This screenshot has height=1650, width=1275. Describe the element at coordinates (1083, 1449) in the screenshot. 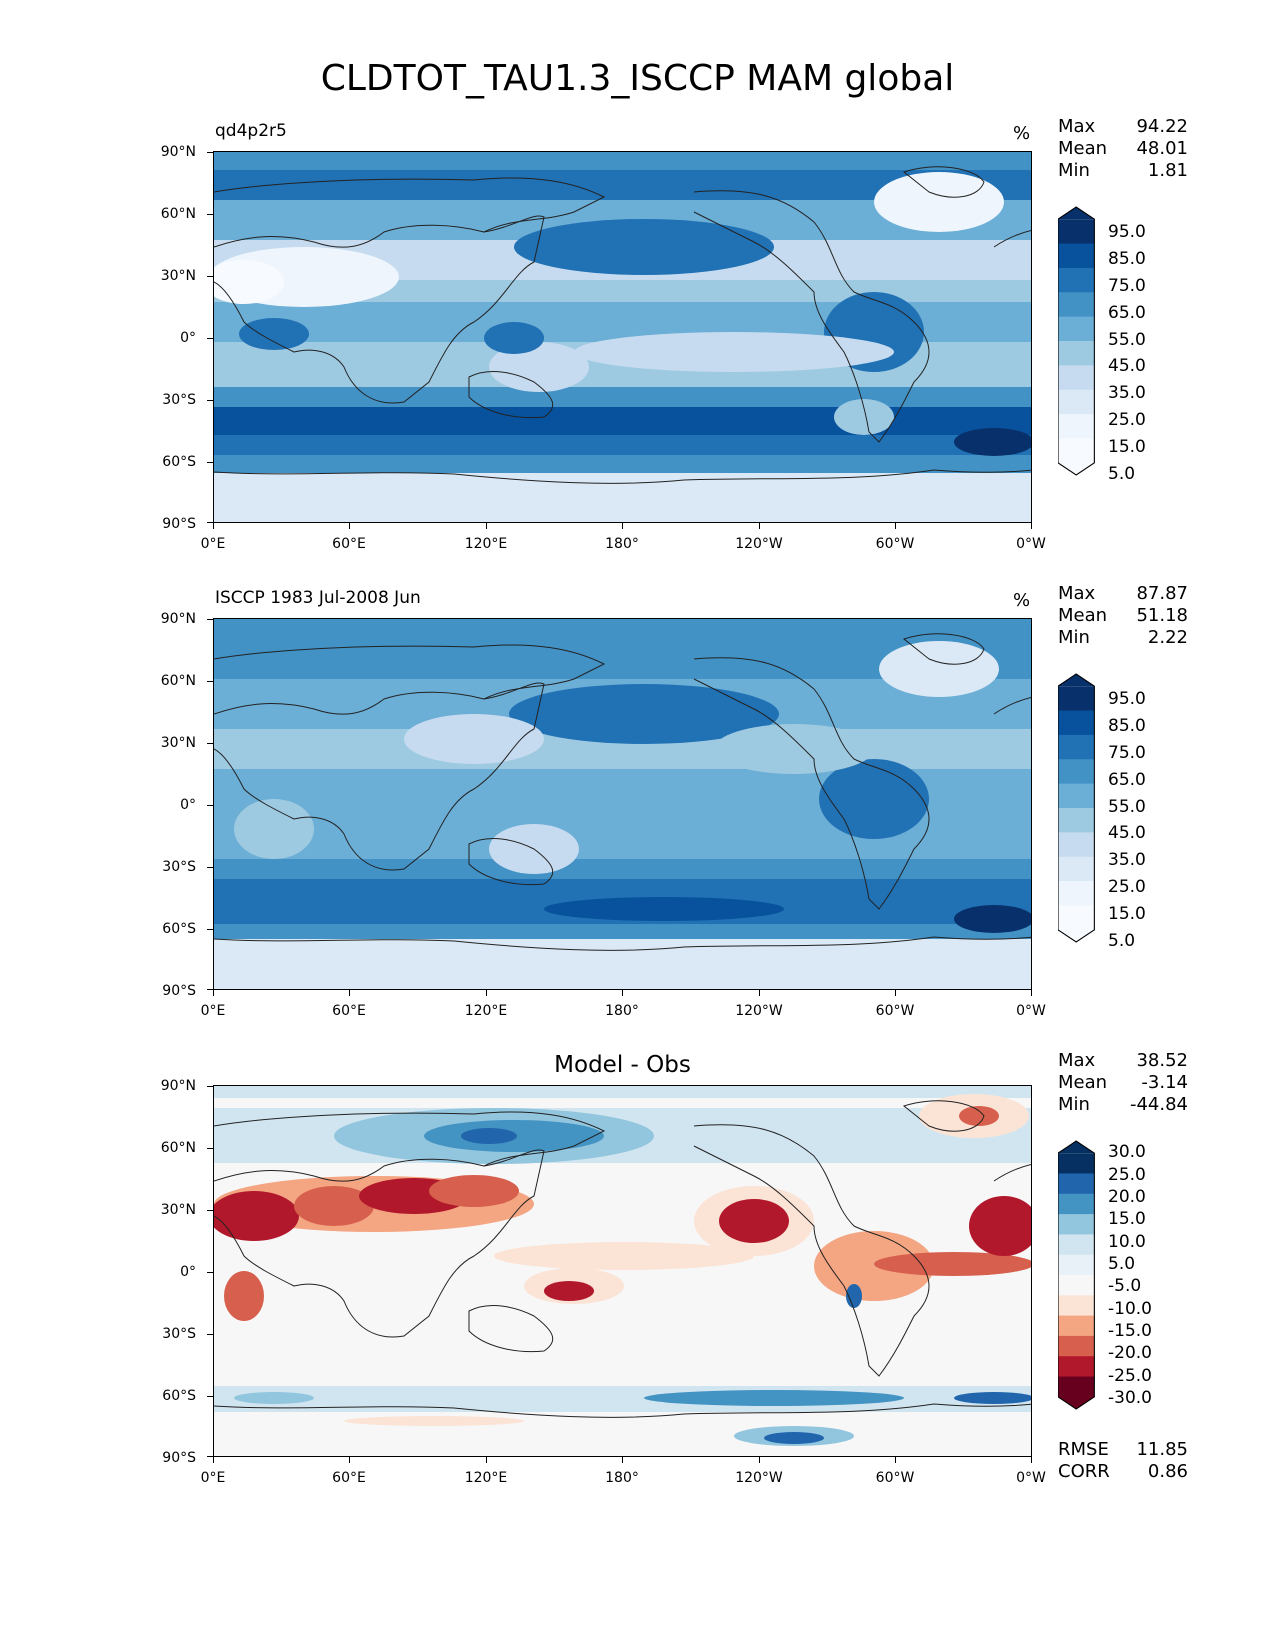

I see `stat-label: RMSE` at that location.